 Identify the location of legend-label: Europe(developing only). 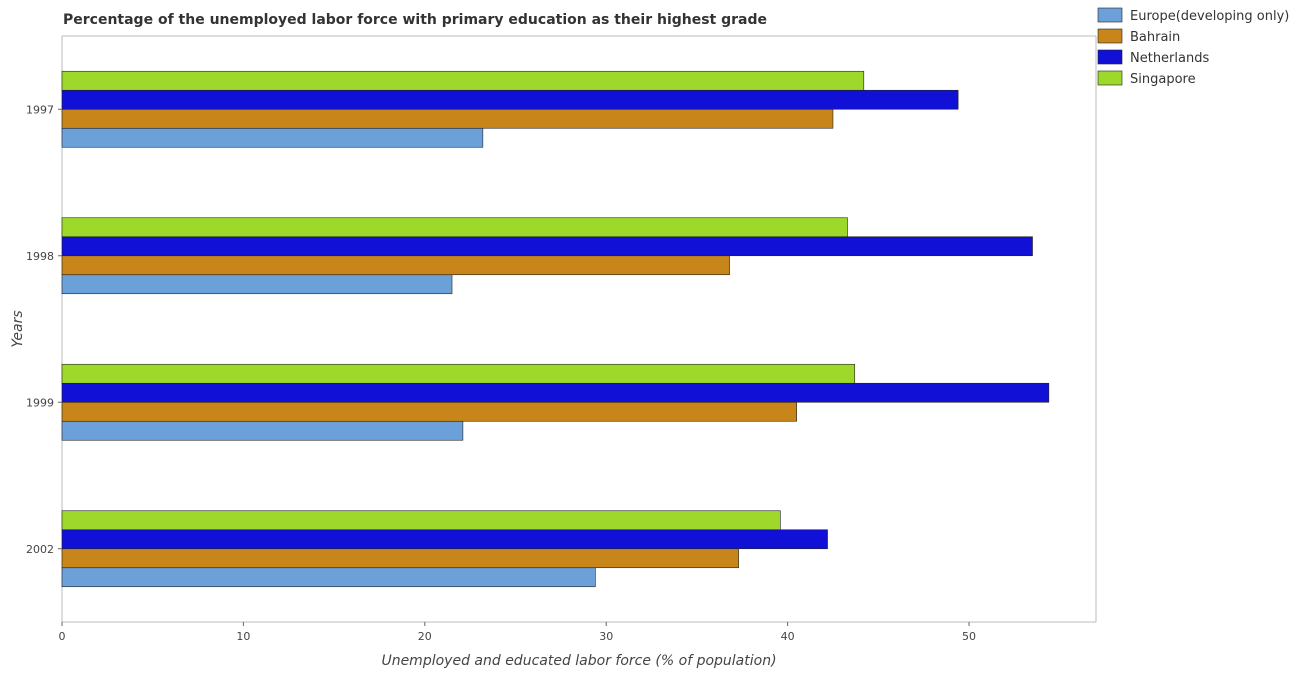
(1209, 16).